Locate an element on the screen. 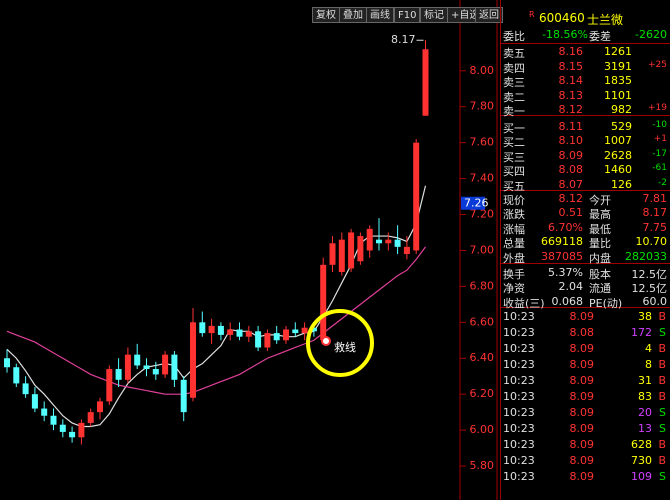 This screenshot has width=670, height=500. stat-value: 7.75 is located at coordinates (655, 227).